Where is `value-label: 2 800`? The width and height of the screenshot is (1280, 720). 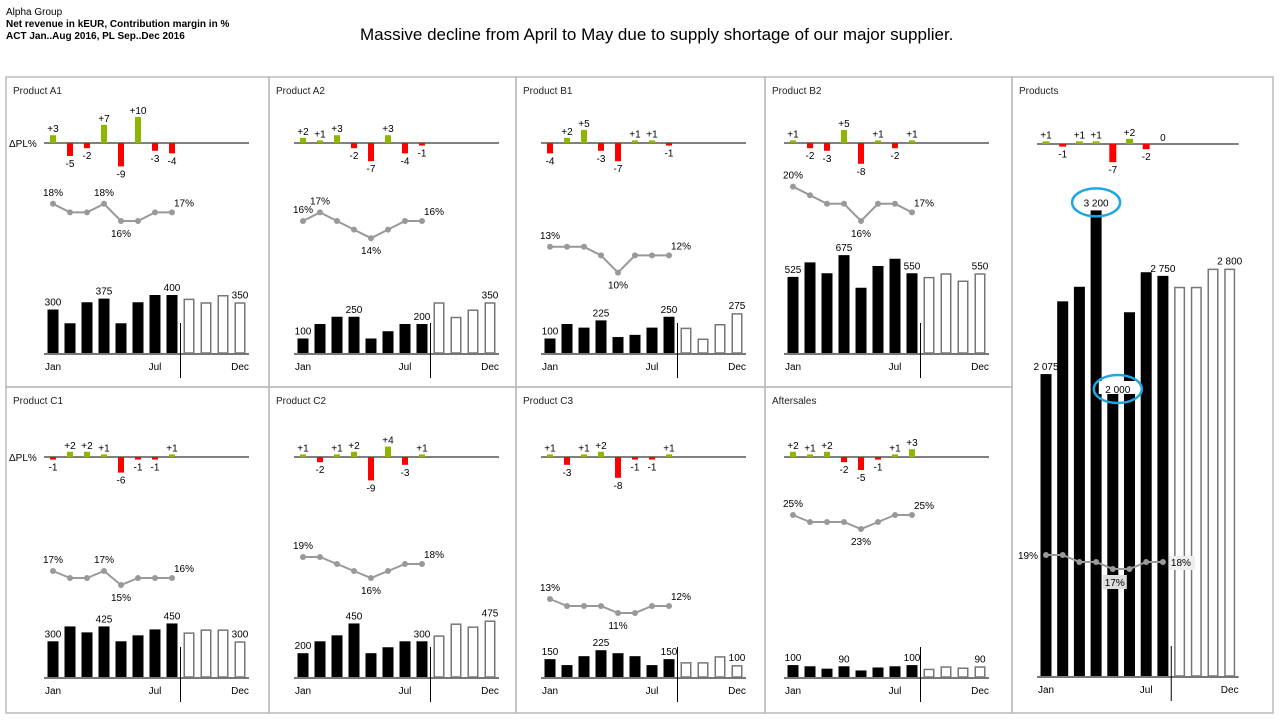 value-label: 2 800 is located at coordinates (1229, 262).